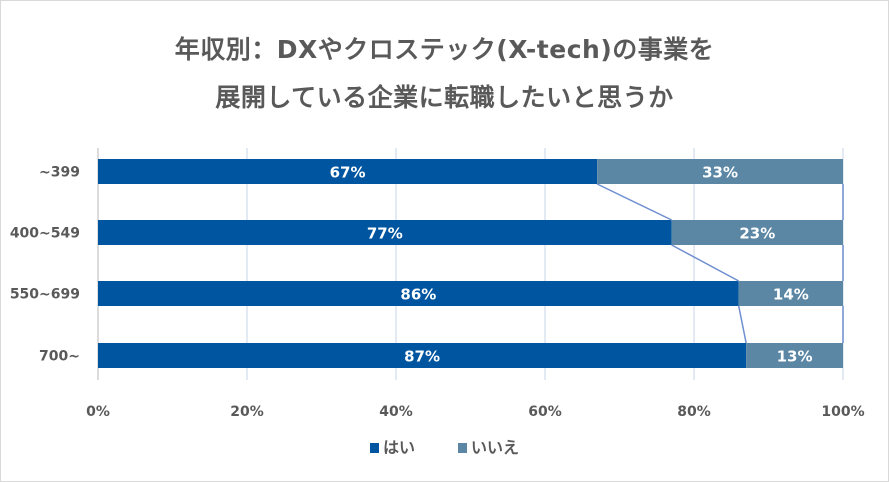  Describe the element at coordinates (462, 448) in the screenshot. I see `legend-swatch-no` at that location.